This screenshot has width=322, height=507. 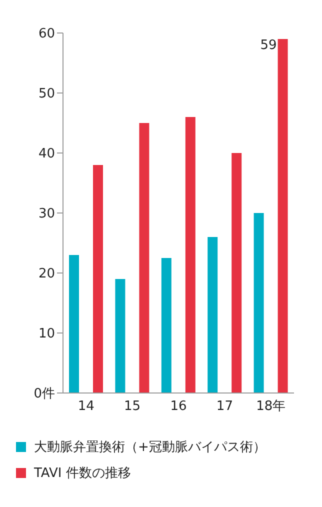 I want to click on x-tick-label: 18年, so click(x=271, y=406).